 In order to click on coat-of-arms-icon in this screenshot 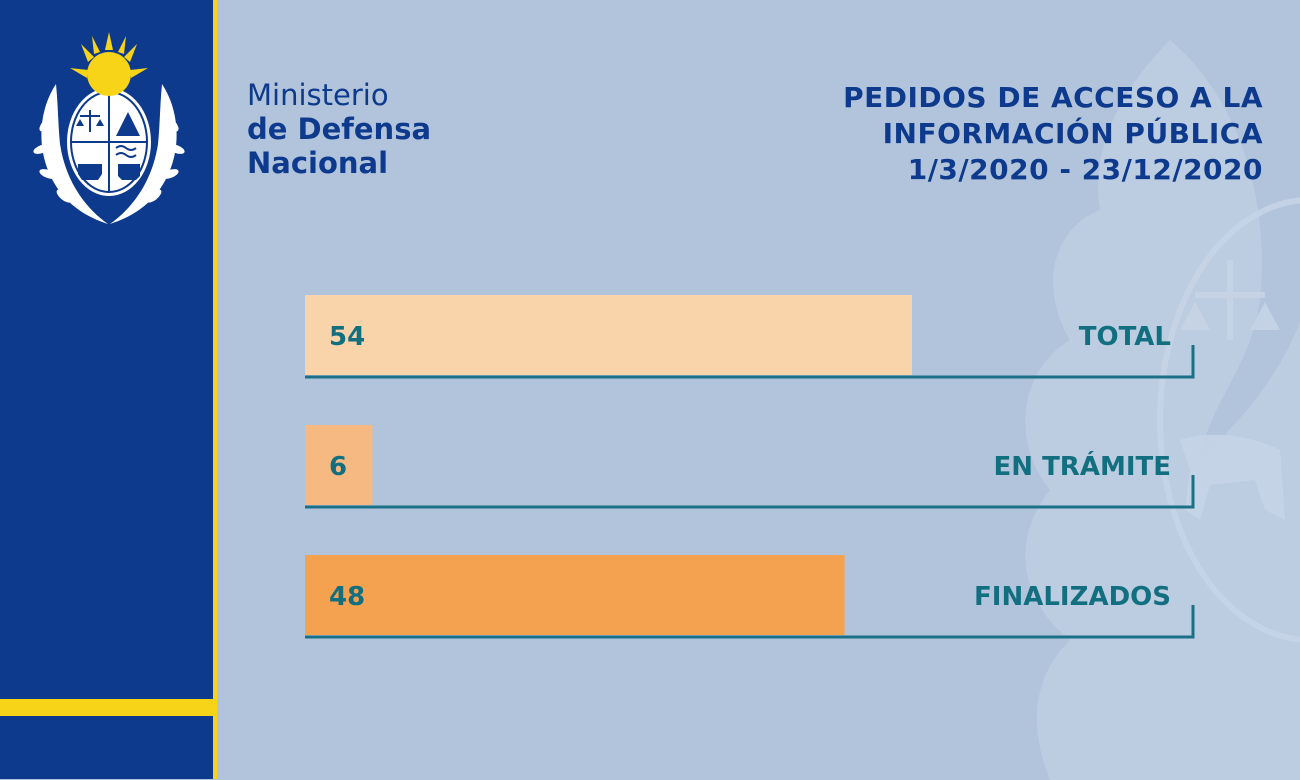, I will do `click(109, 128)`.